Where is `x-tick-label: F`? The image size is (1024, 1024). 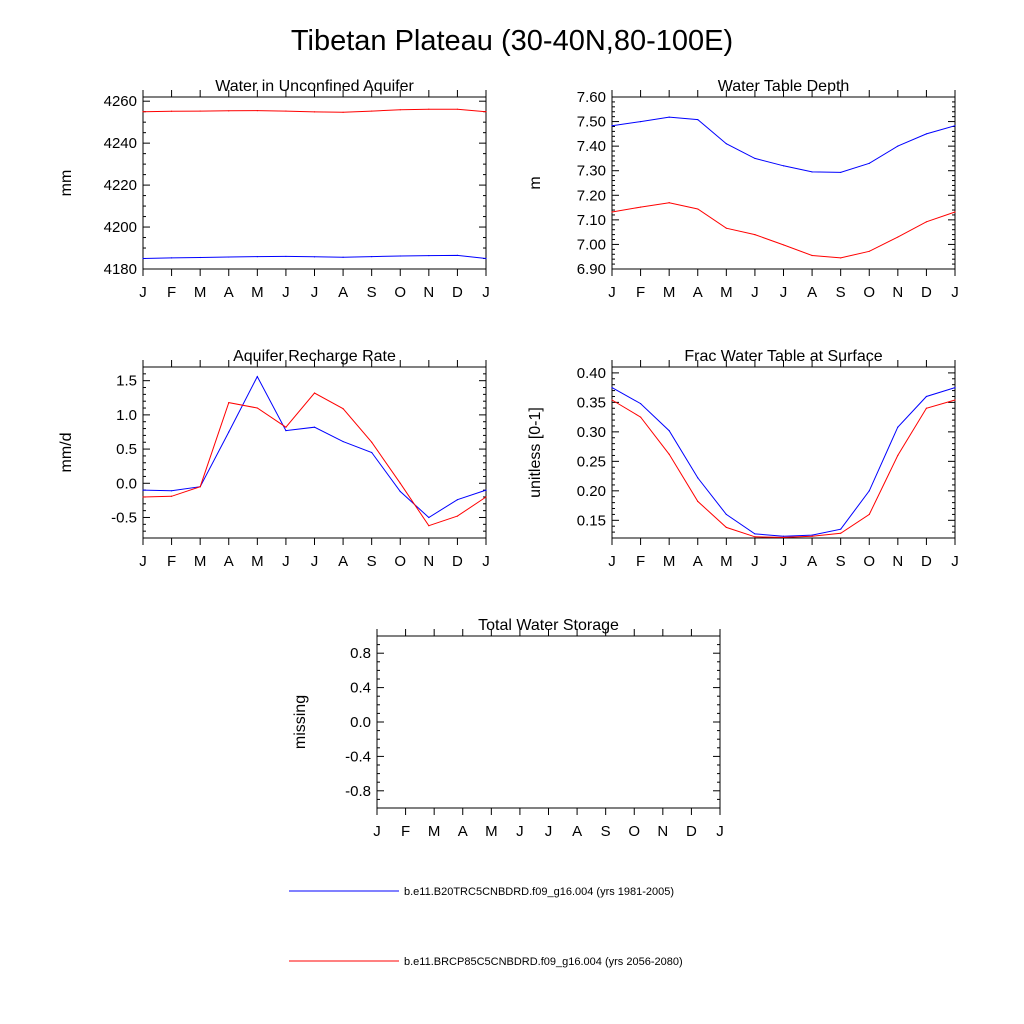 x-tick-label: F is located at coordinates (171, 561).